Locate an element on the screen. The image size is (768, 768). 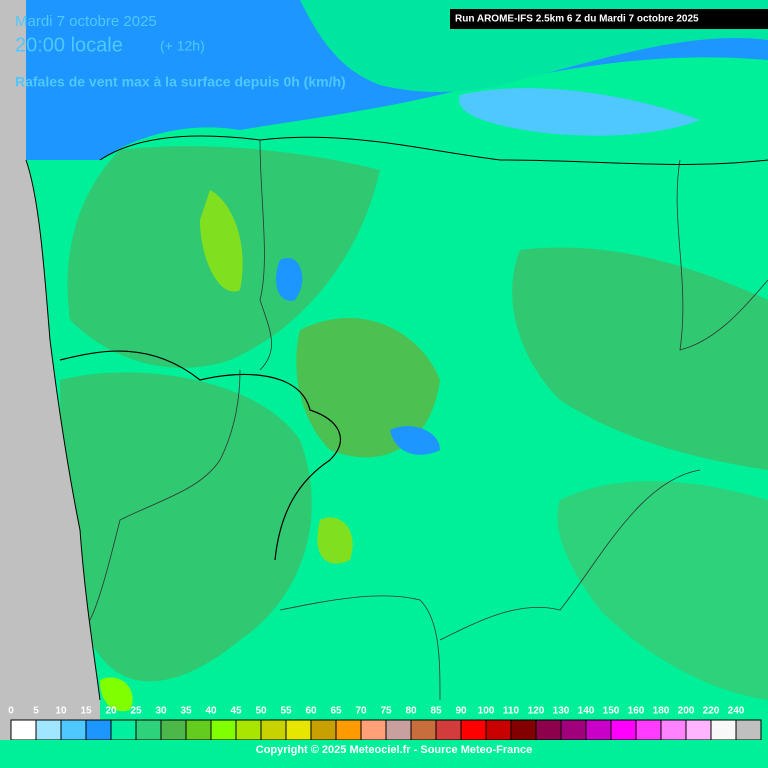
legend-label: 0 is located at coordinates (11, 711).